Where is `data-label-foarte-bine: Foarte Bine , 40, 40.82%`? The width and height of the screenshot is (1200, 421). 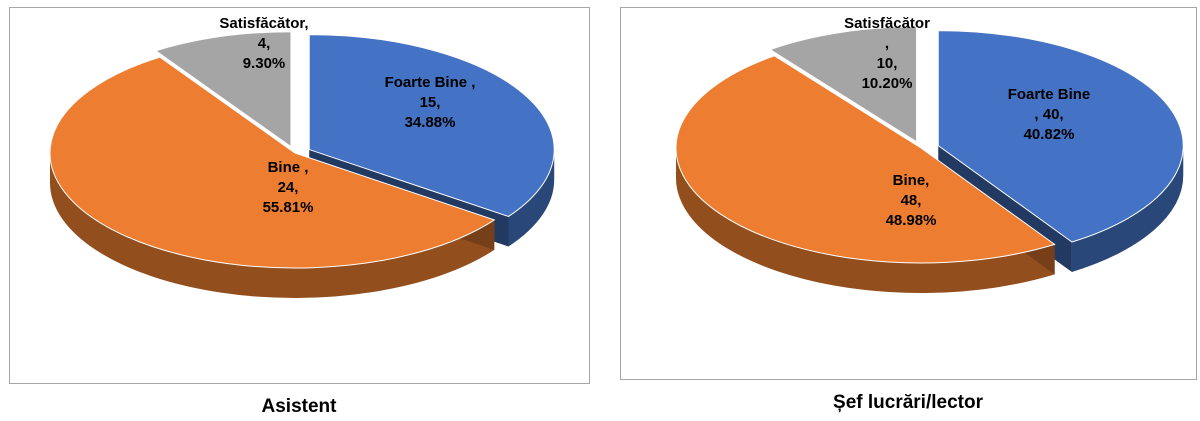
data-label-foarte-bine: Foarte Bine , 40, 40.82% is located at coordinates (1049, 114).